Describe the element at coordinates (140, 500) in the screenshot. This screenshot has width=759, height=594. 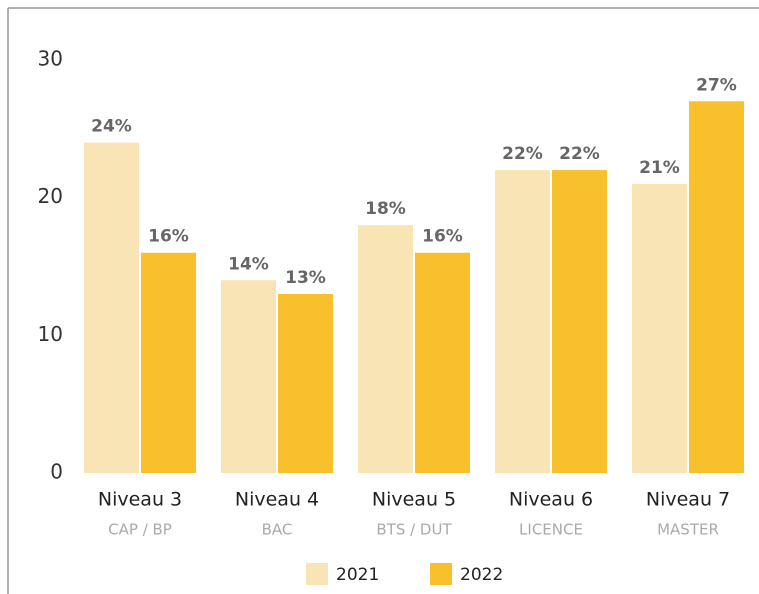
I see `x-tick-label: Niveau 3` at that location.